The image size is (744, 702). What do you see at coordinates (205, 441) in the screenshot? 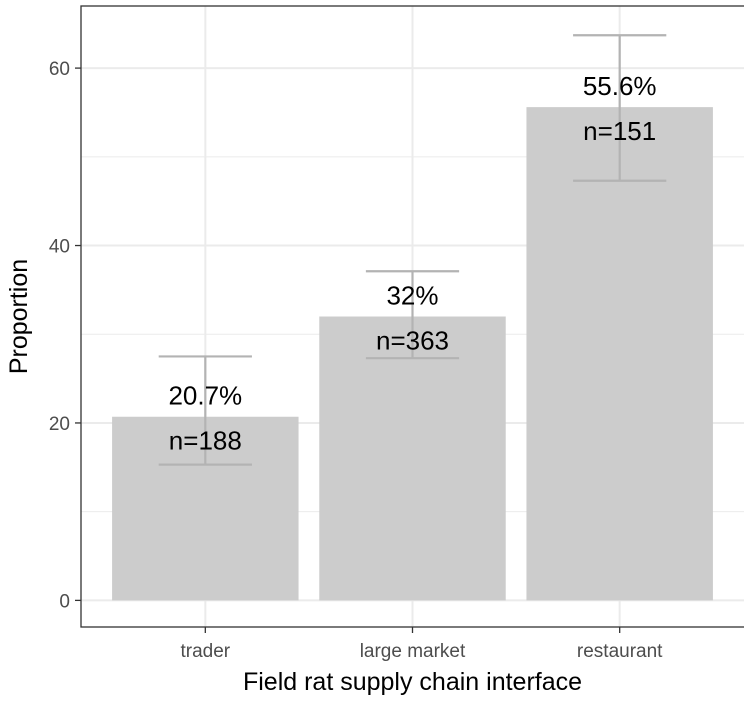
I see `data-label-n: n=188` at bounding box center [205, 441].